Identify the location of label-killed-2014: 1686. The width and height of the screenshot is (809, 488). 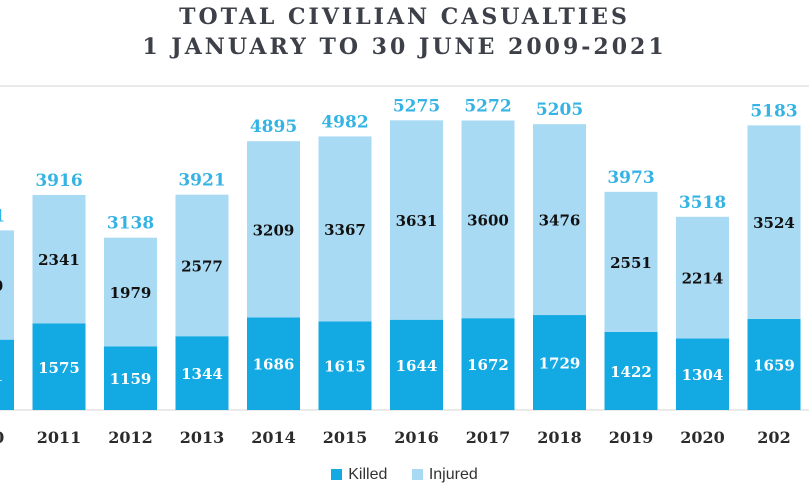
(274, 365).